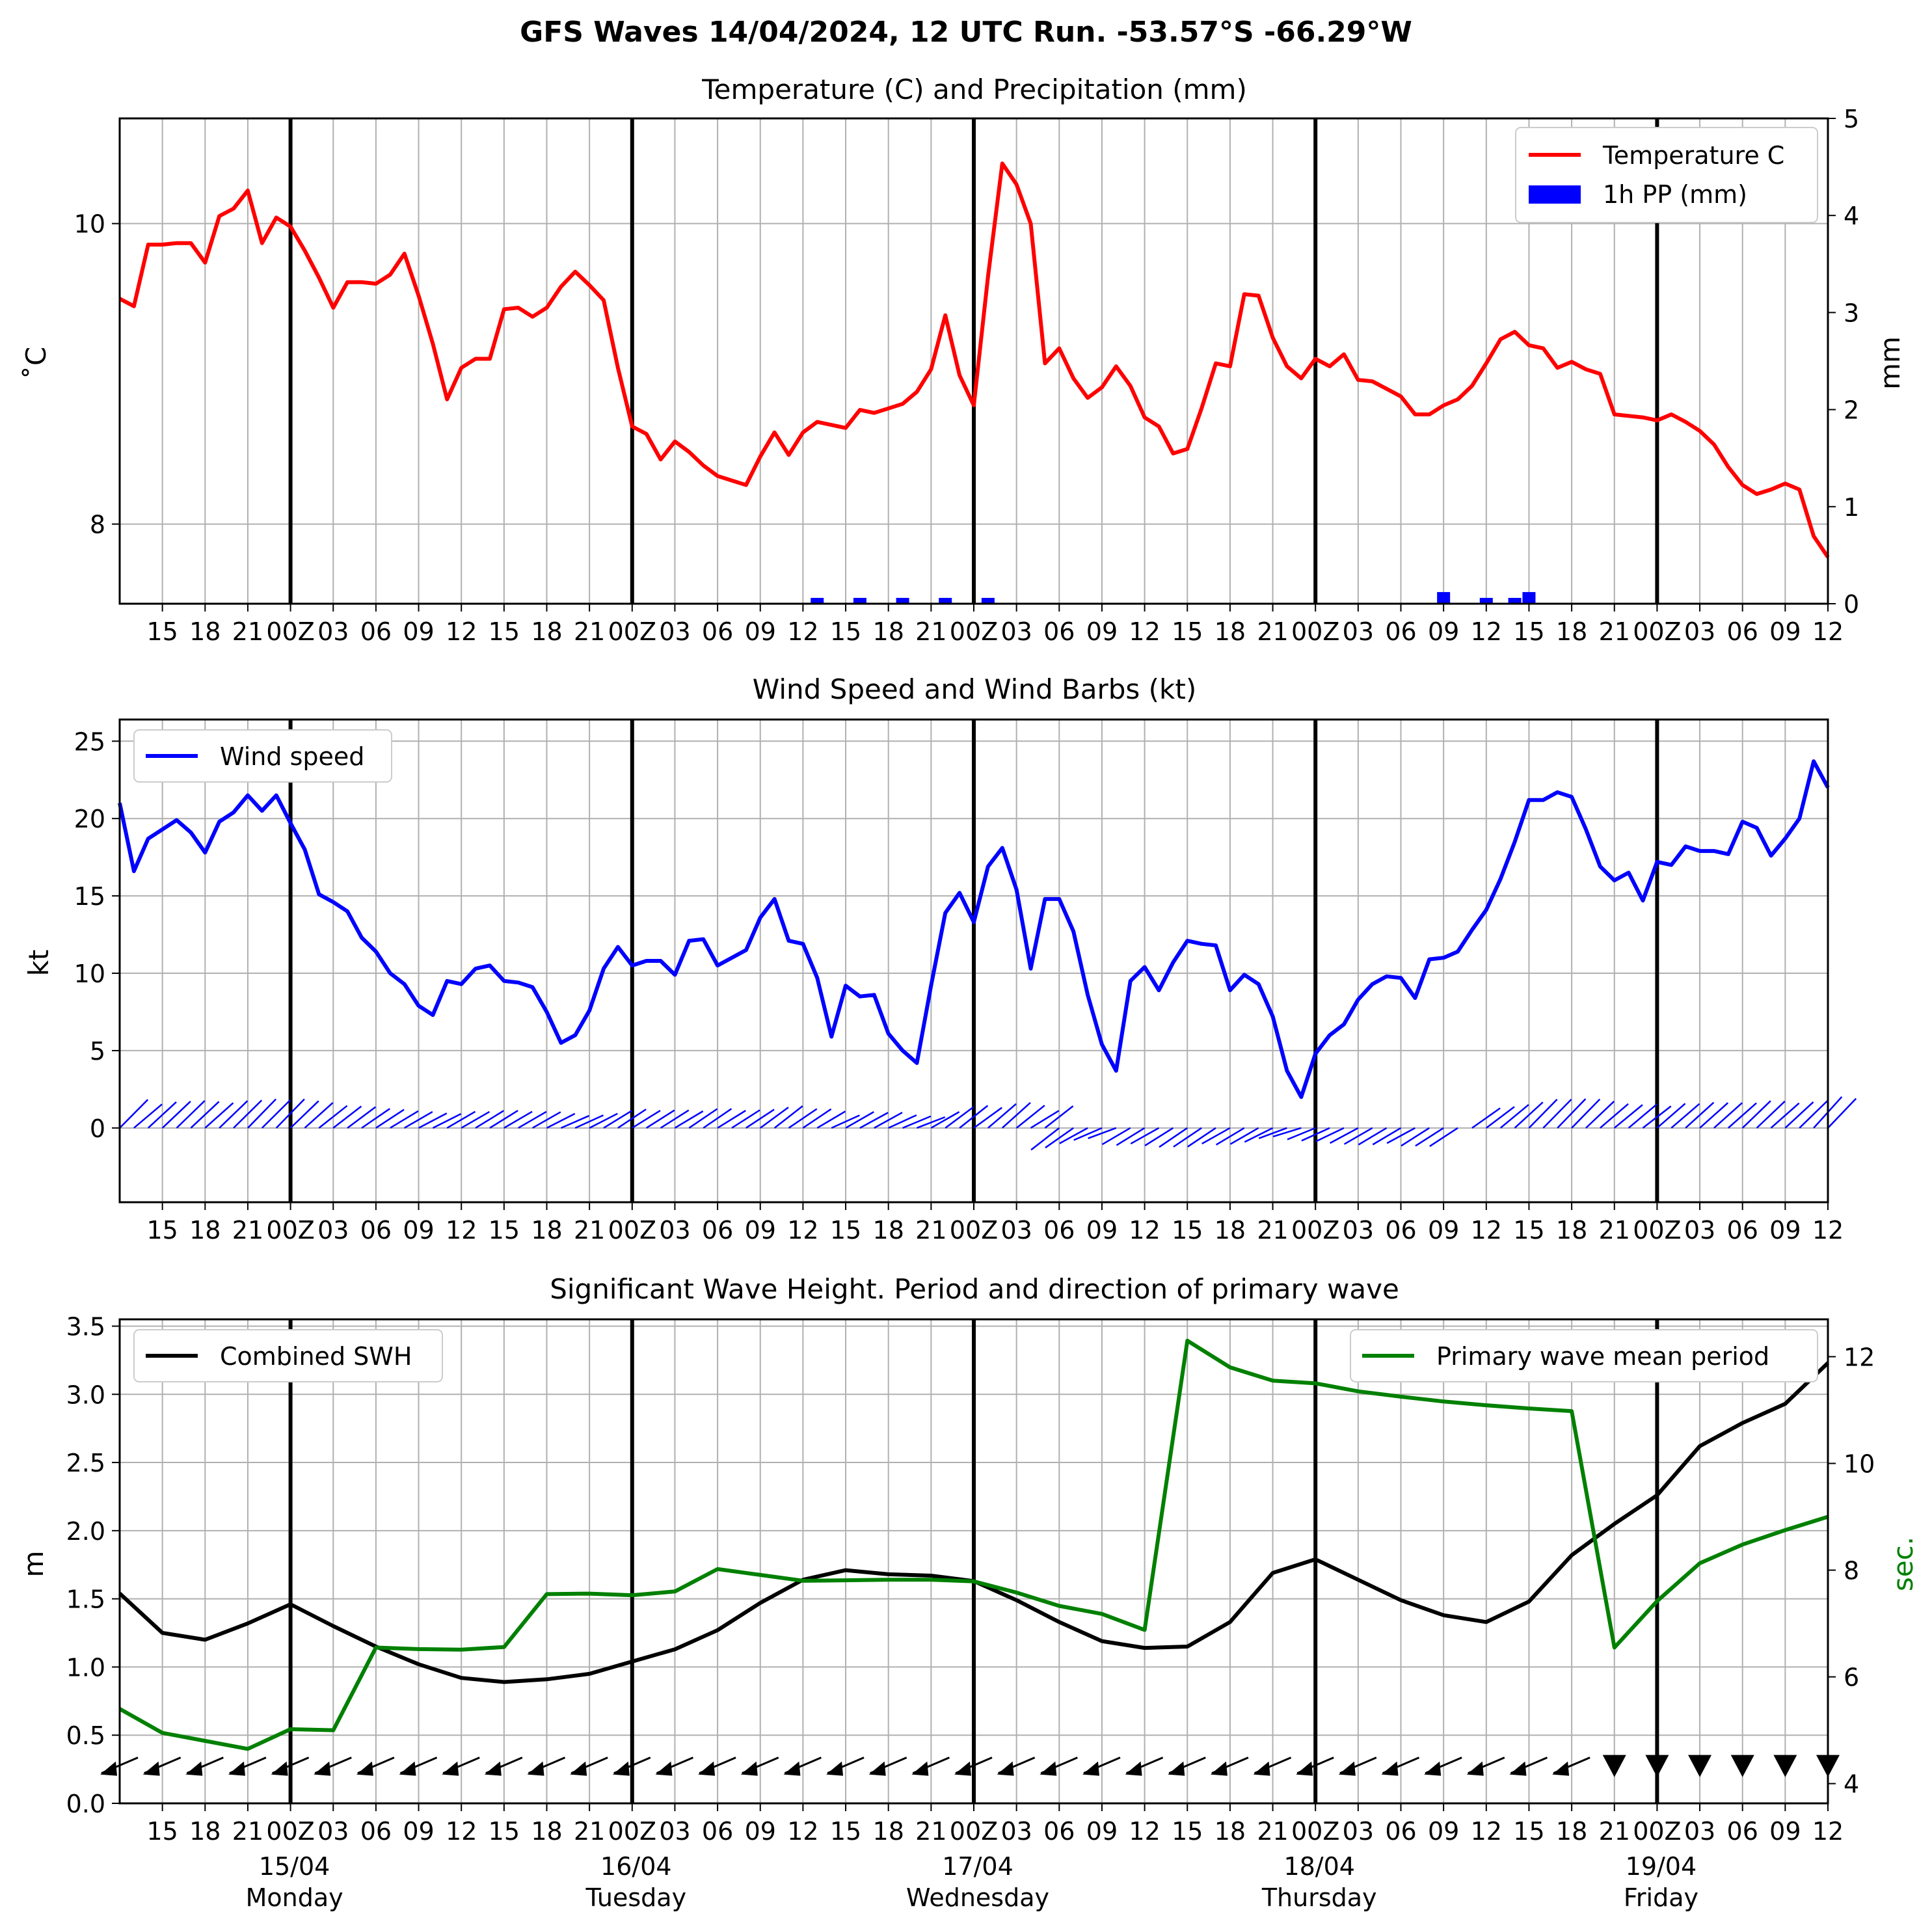  Describe the element at coordinates (1699, 1831) in the screenshot. I see `waves-x-tick-label: 03` at that location.